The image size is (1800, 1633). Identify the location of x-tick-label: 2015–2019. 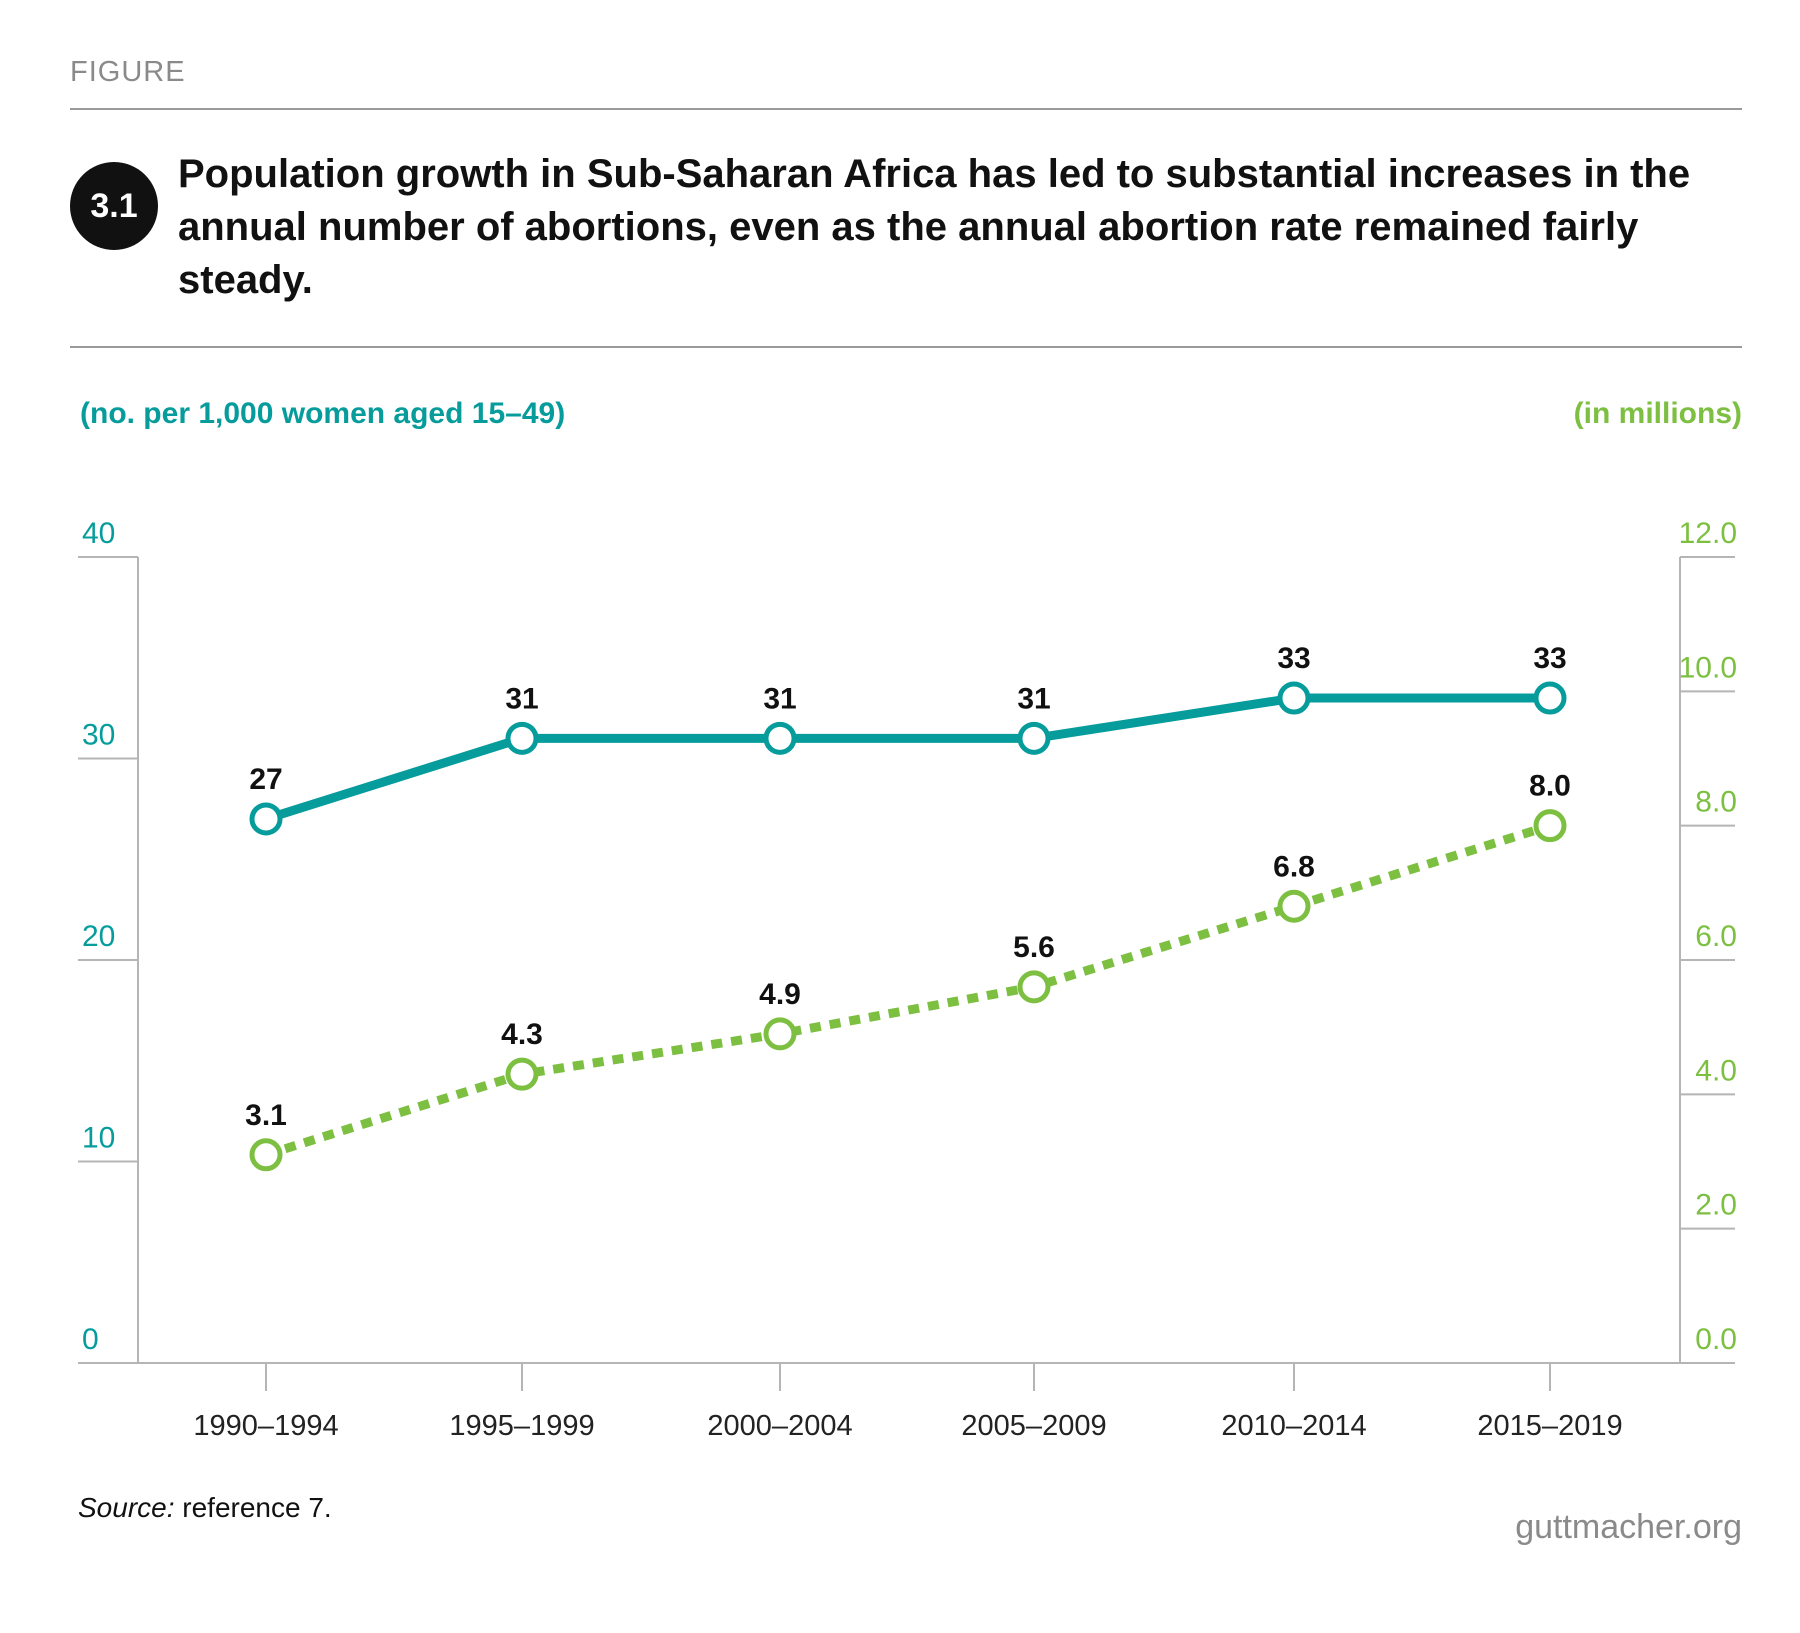
(1549, 1426).